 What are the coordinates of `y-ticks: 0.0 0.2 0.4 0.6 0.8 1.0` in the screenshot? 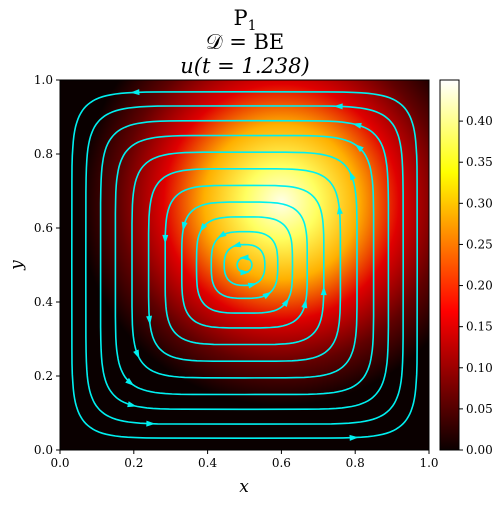 It's located at (47, 265).